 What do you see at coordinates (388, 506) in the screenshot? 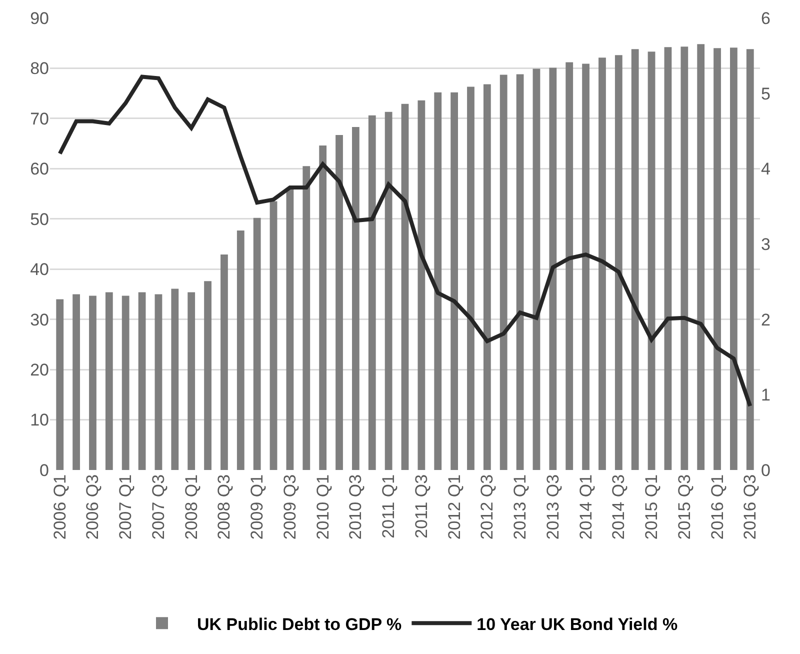
I see `x-tick-label: 2011 Q1` at bounding box center [388, 506].